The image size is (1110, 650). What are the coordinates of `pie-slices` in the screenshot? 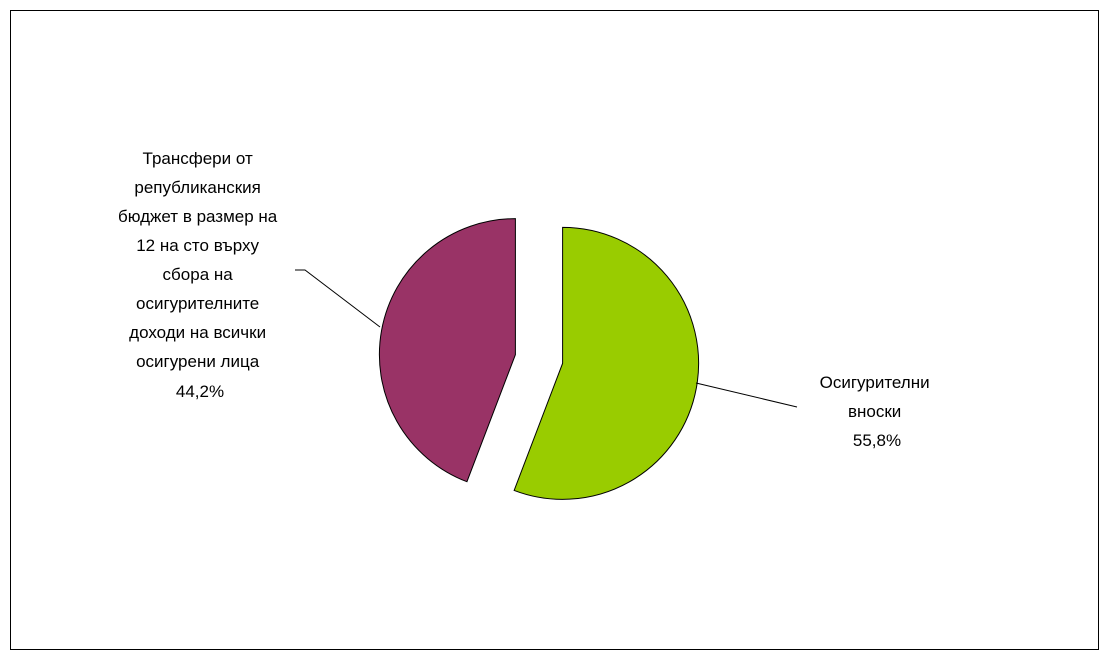 It's located at (539, 359).